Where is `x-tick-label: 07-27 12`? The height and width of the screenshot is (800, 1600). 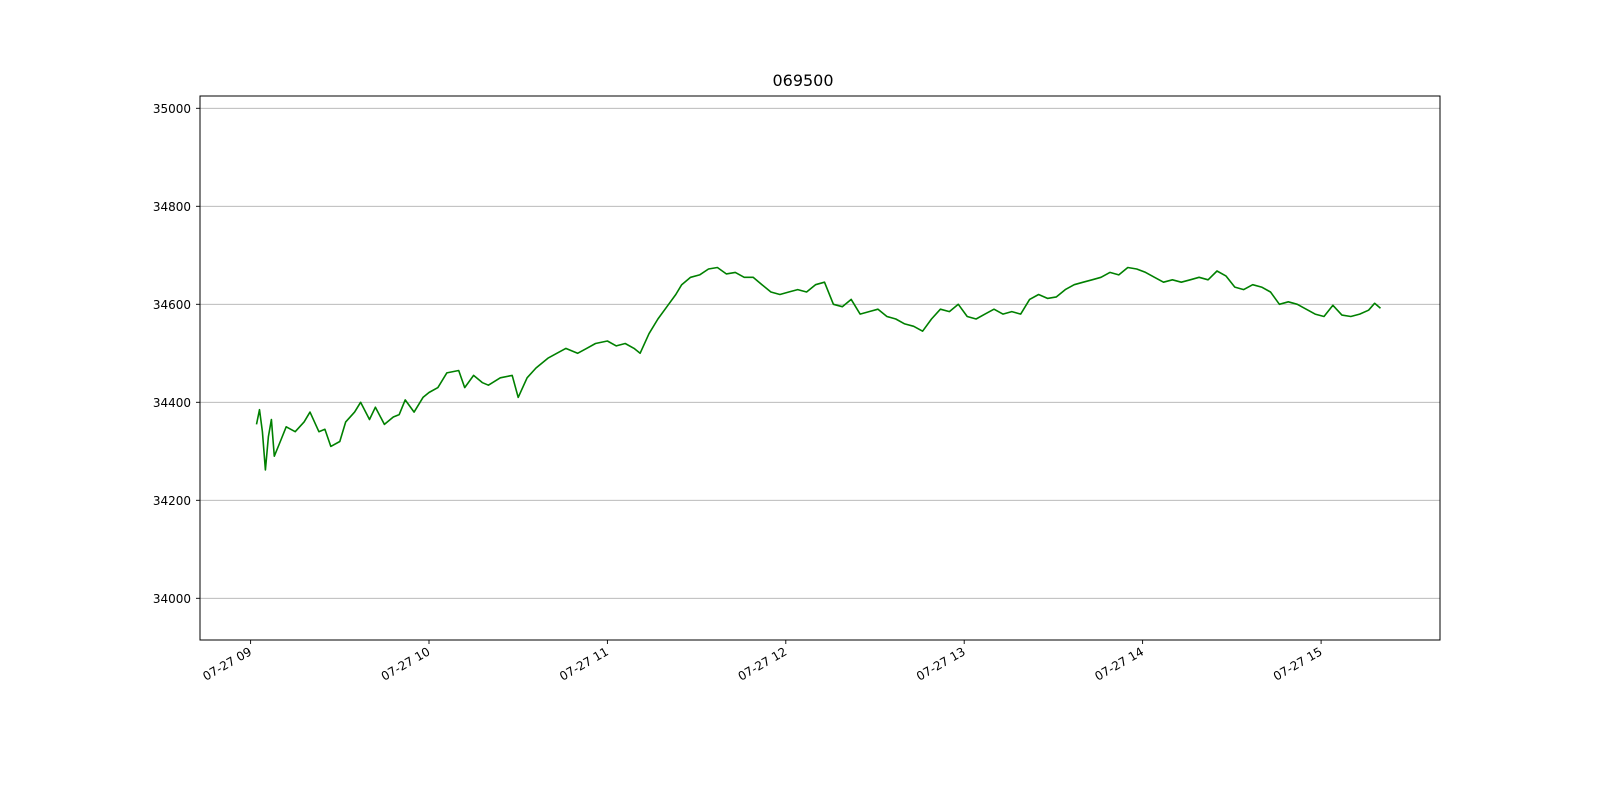
x-tick-label: 07-27 12 is located at coordinates (763, 663).